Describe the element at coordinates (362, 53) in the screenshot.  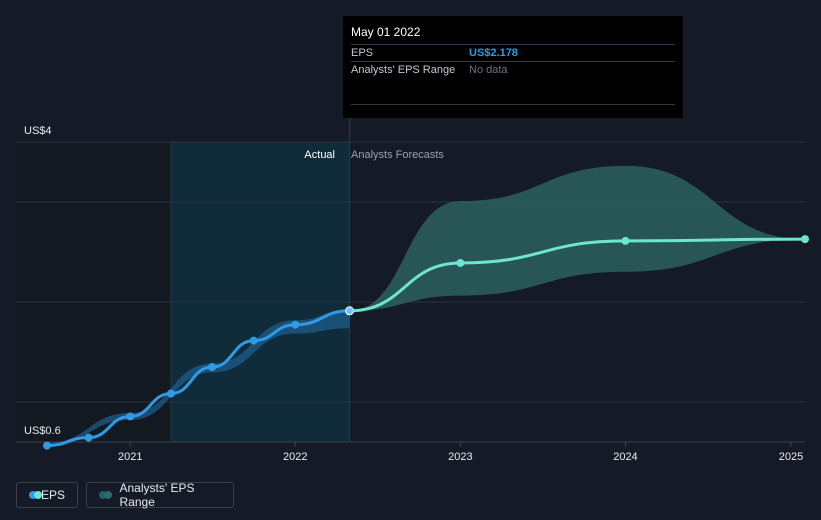
I see `tooltip-eps-label: EPS` at that location.